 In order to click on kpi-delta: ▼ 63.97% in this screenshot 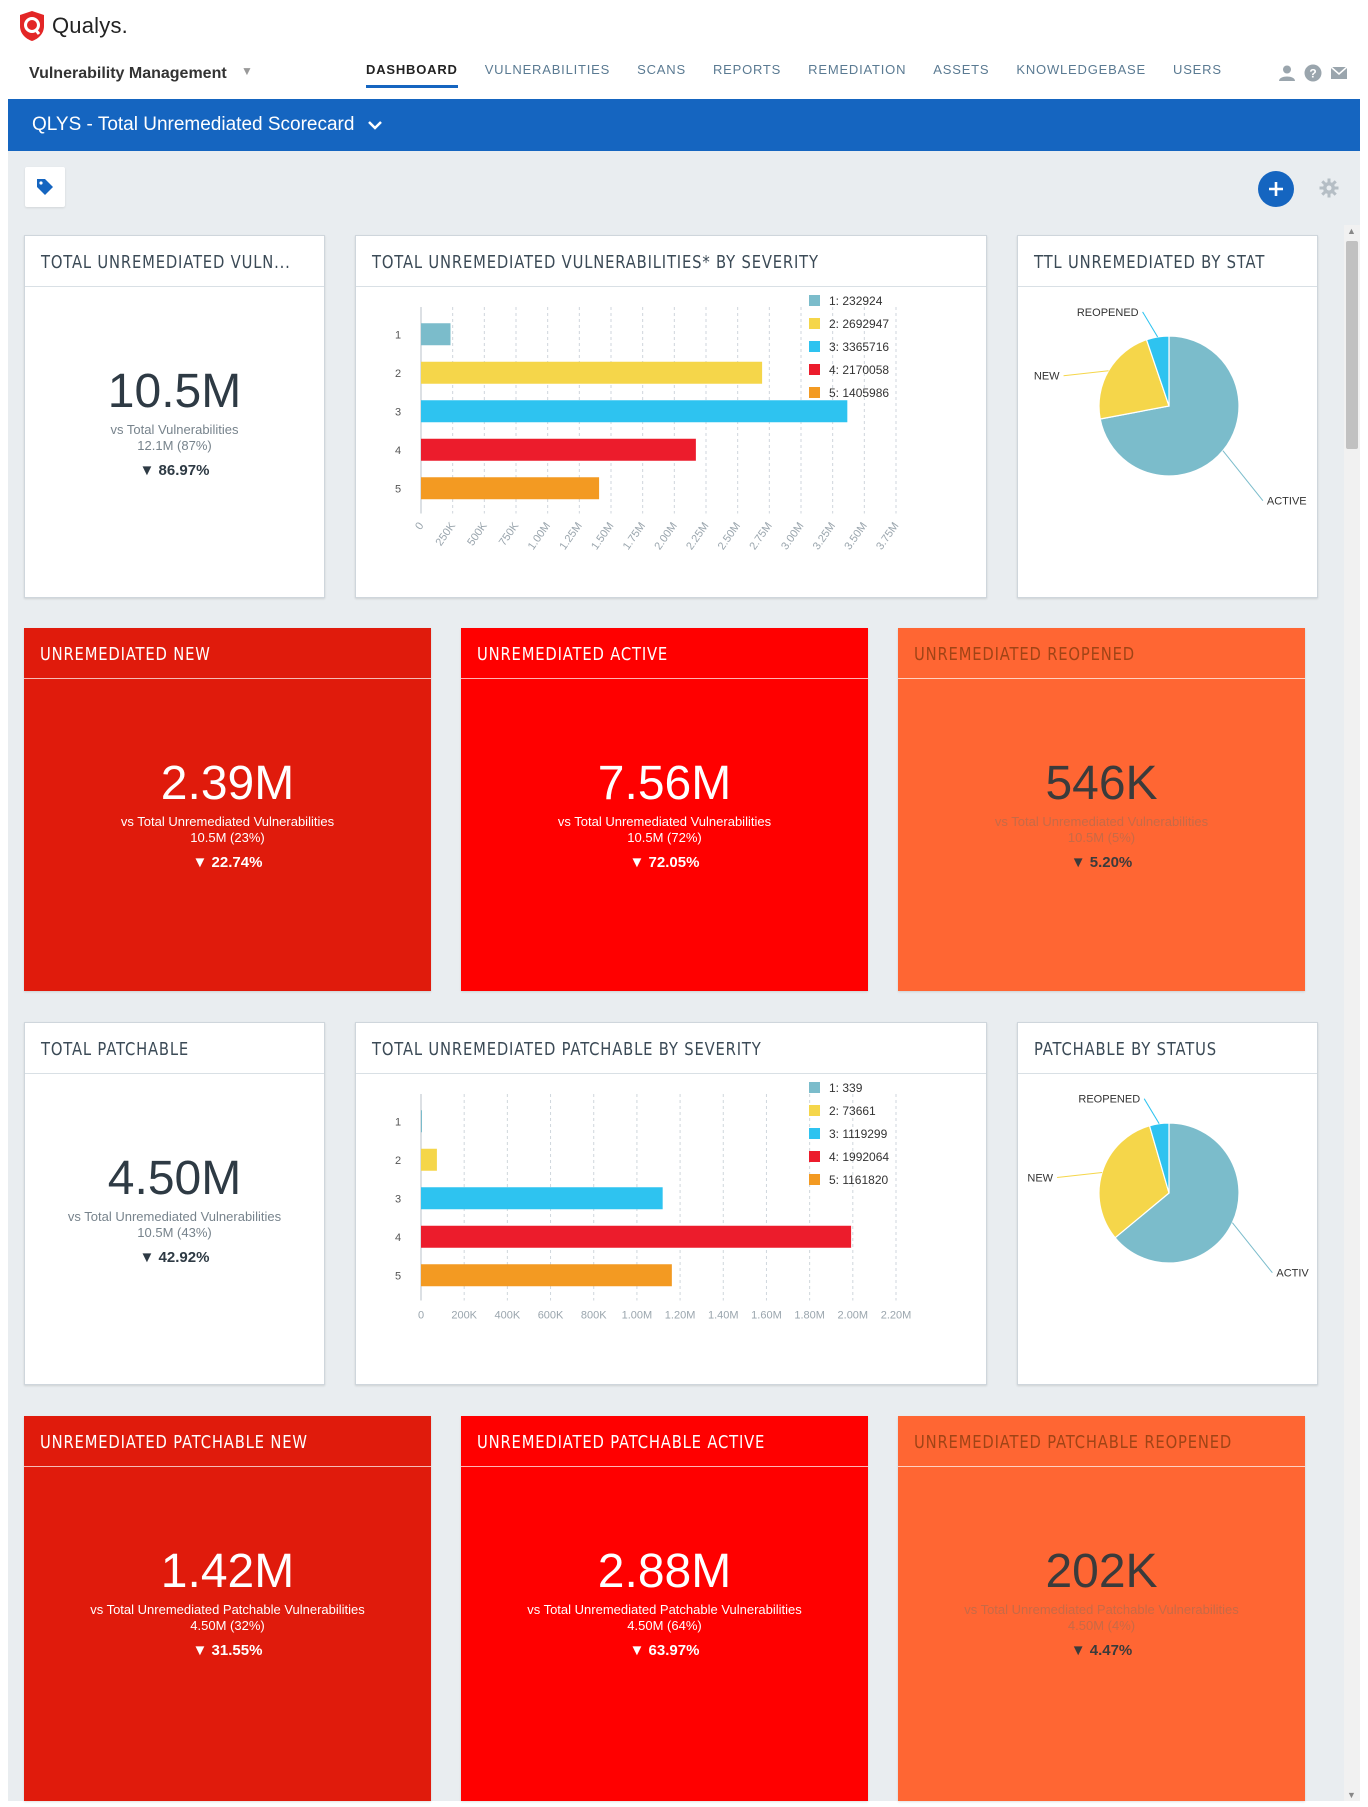, I will do `click(664, 1650)`.